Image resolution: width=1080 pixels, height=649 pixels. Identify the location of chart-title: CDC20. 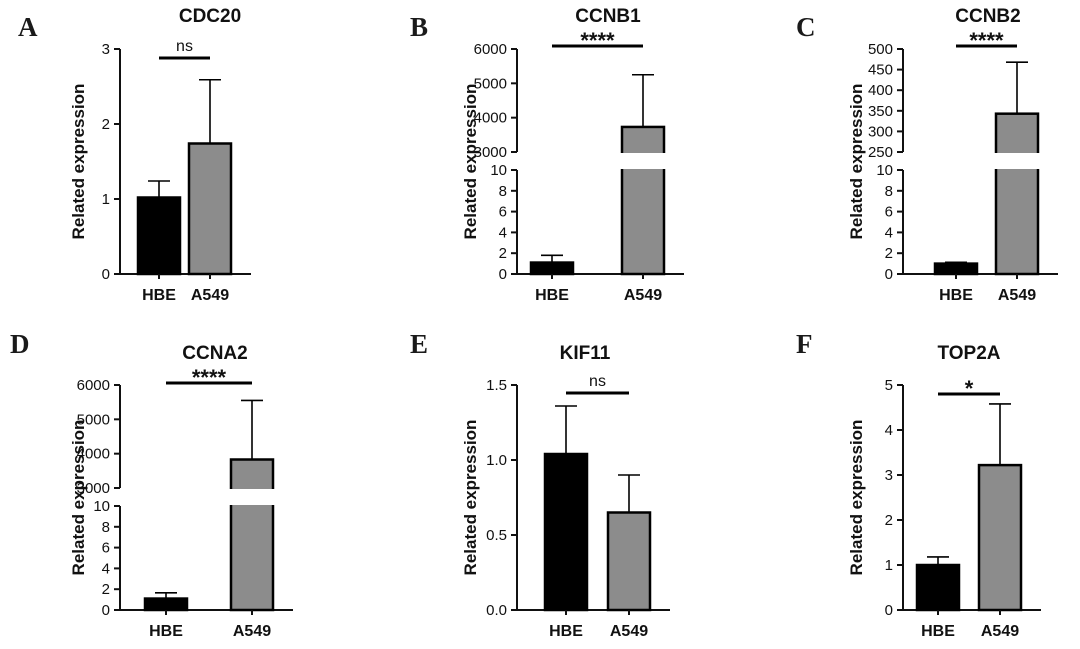
(210, 16).